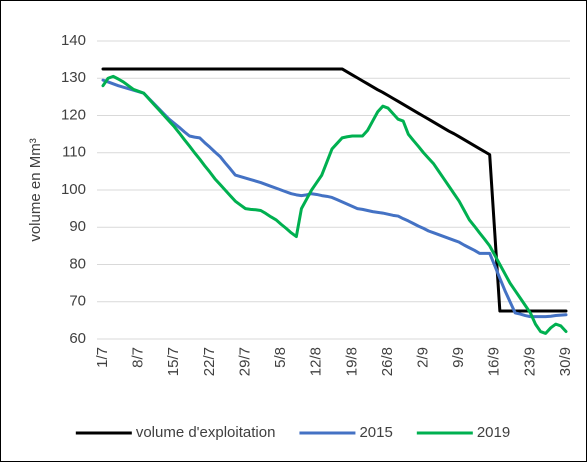  Describe the element at coordinates (206, 432) in the screenshot. I see `legend-label: volume d'exploitation` at that location.